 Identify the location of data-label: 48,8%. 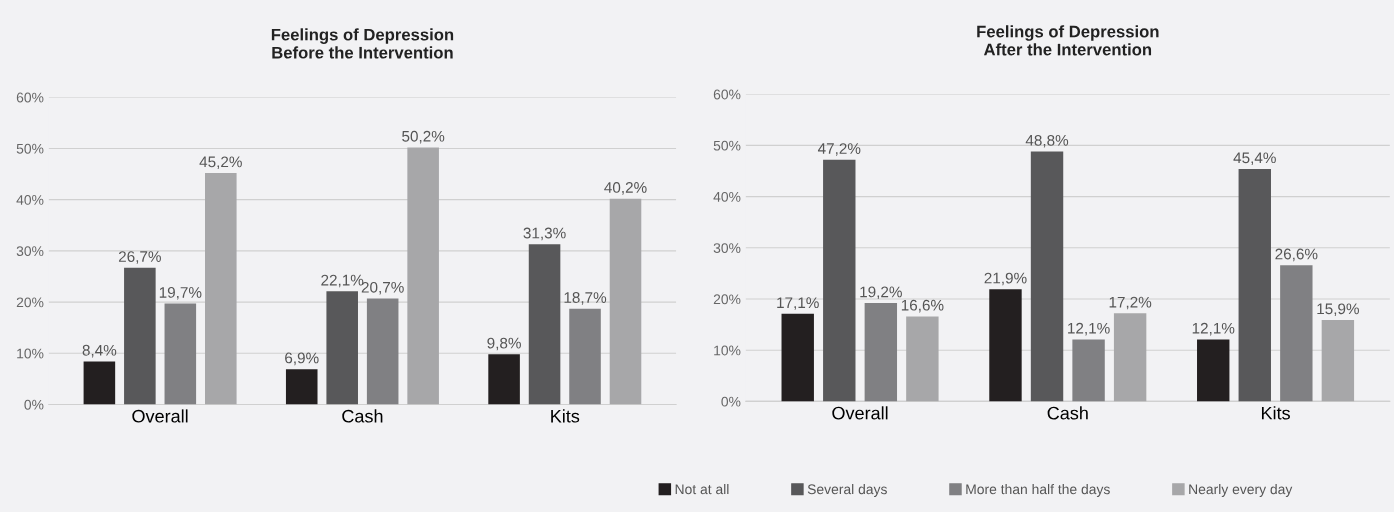
(1047, 141).